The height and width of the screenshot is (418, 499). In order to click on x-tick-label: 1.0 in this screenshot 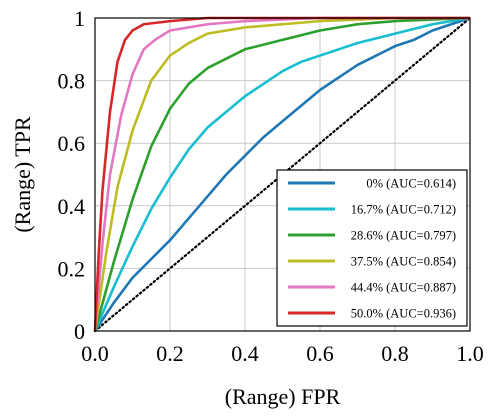, I will do `click(470, 353)`.